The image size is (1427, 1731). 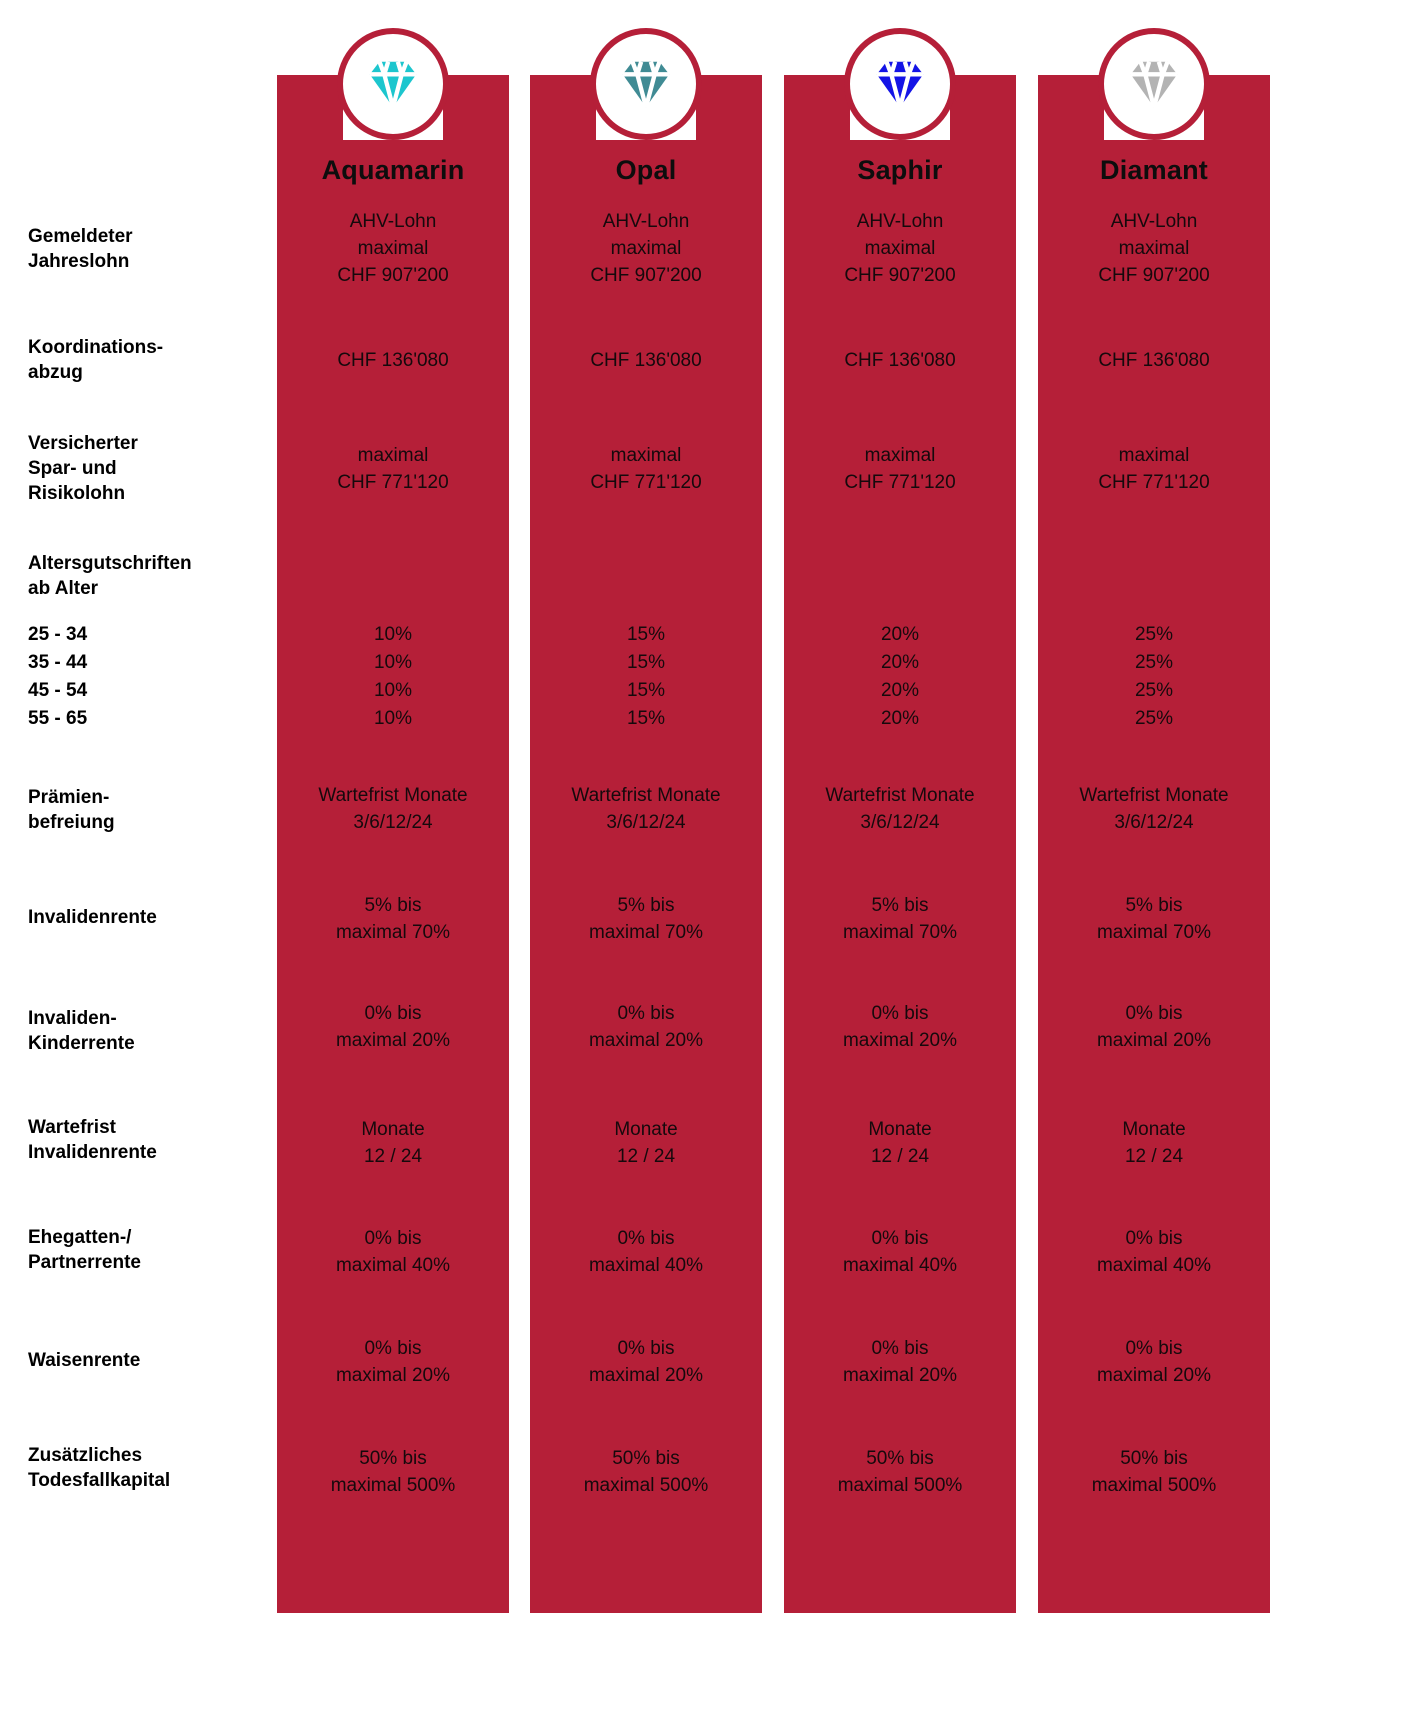 What do you see at coordinates (393, 1363) in the screenshot?
I see `plan-value-cell: 0% bis maximal 20%` at bounding box center [393, 1363].